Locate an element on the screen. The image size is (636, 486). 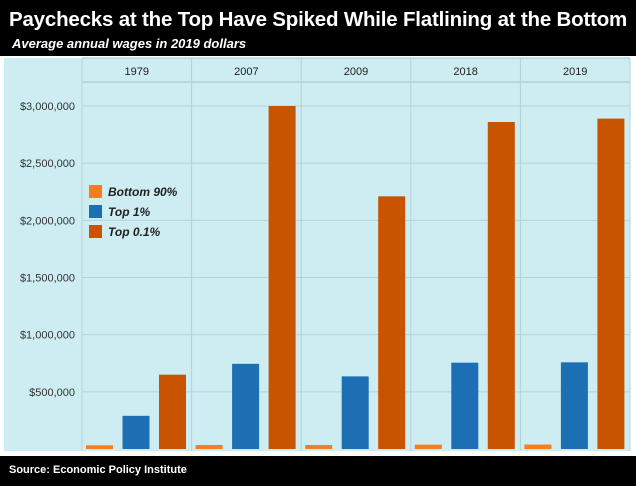
y-tick-label: $2,000,000 is located at coordinates (47, 221).